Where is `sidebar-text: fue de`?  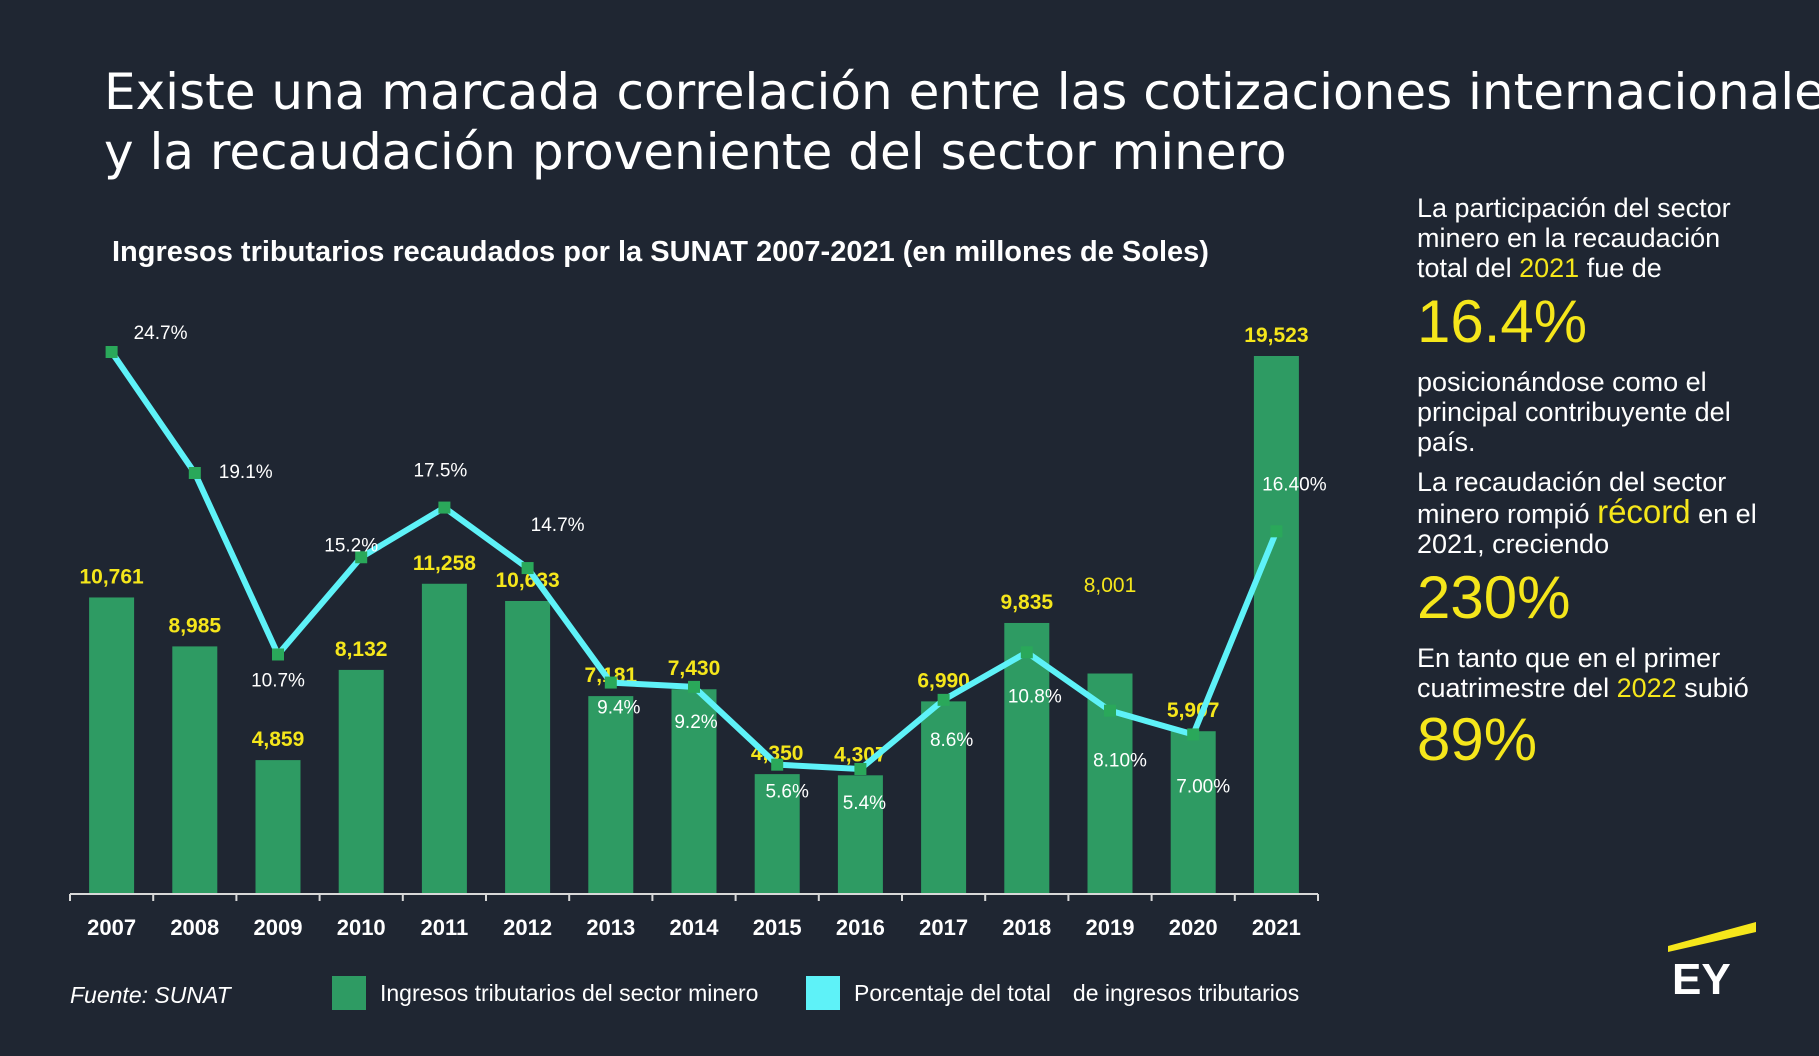 sidebar-text: fue de is located at coordinates (1624, 268).